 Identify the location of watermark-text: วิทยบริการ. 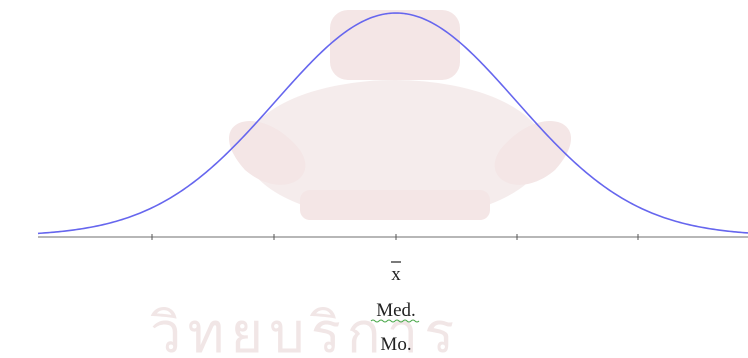
(305, 329).